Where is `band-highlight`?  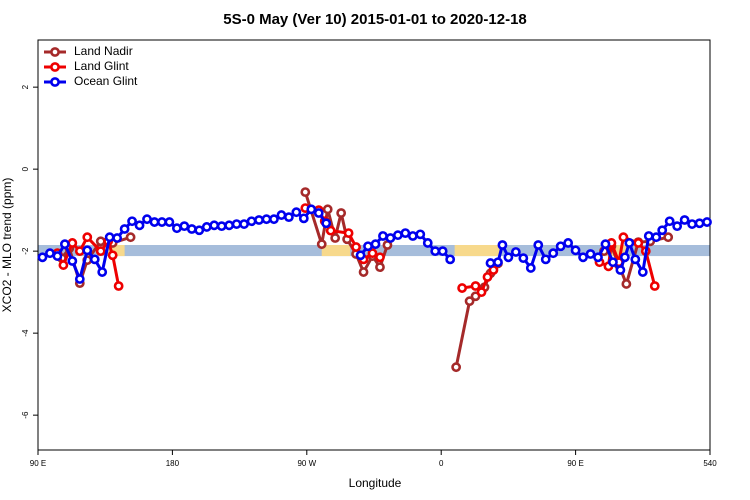 band-highlight is located at coordinates (477, 251).